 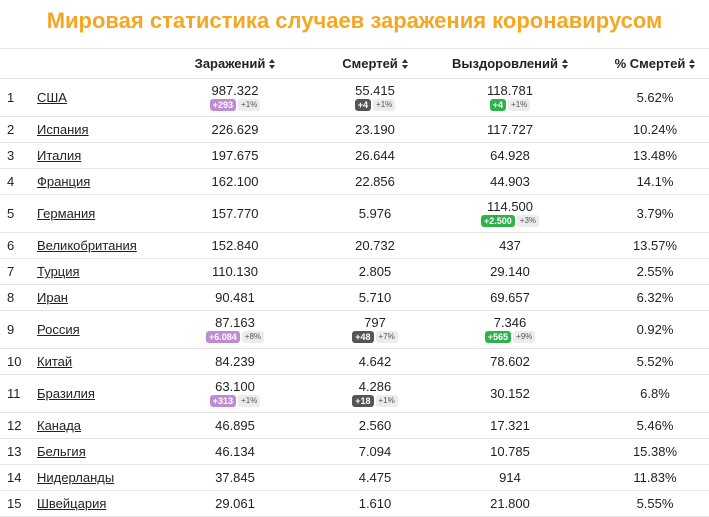 I want to click on country-link: Испания, so click(x=63, y=129).